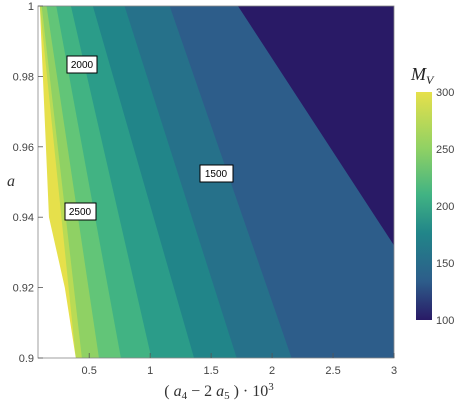  What do you see at coordinates (424, 206) in the screenshot?
I see `colorbar-gradient` at bounding box center [424, 206].